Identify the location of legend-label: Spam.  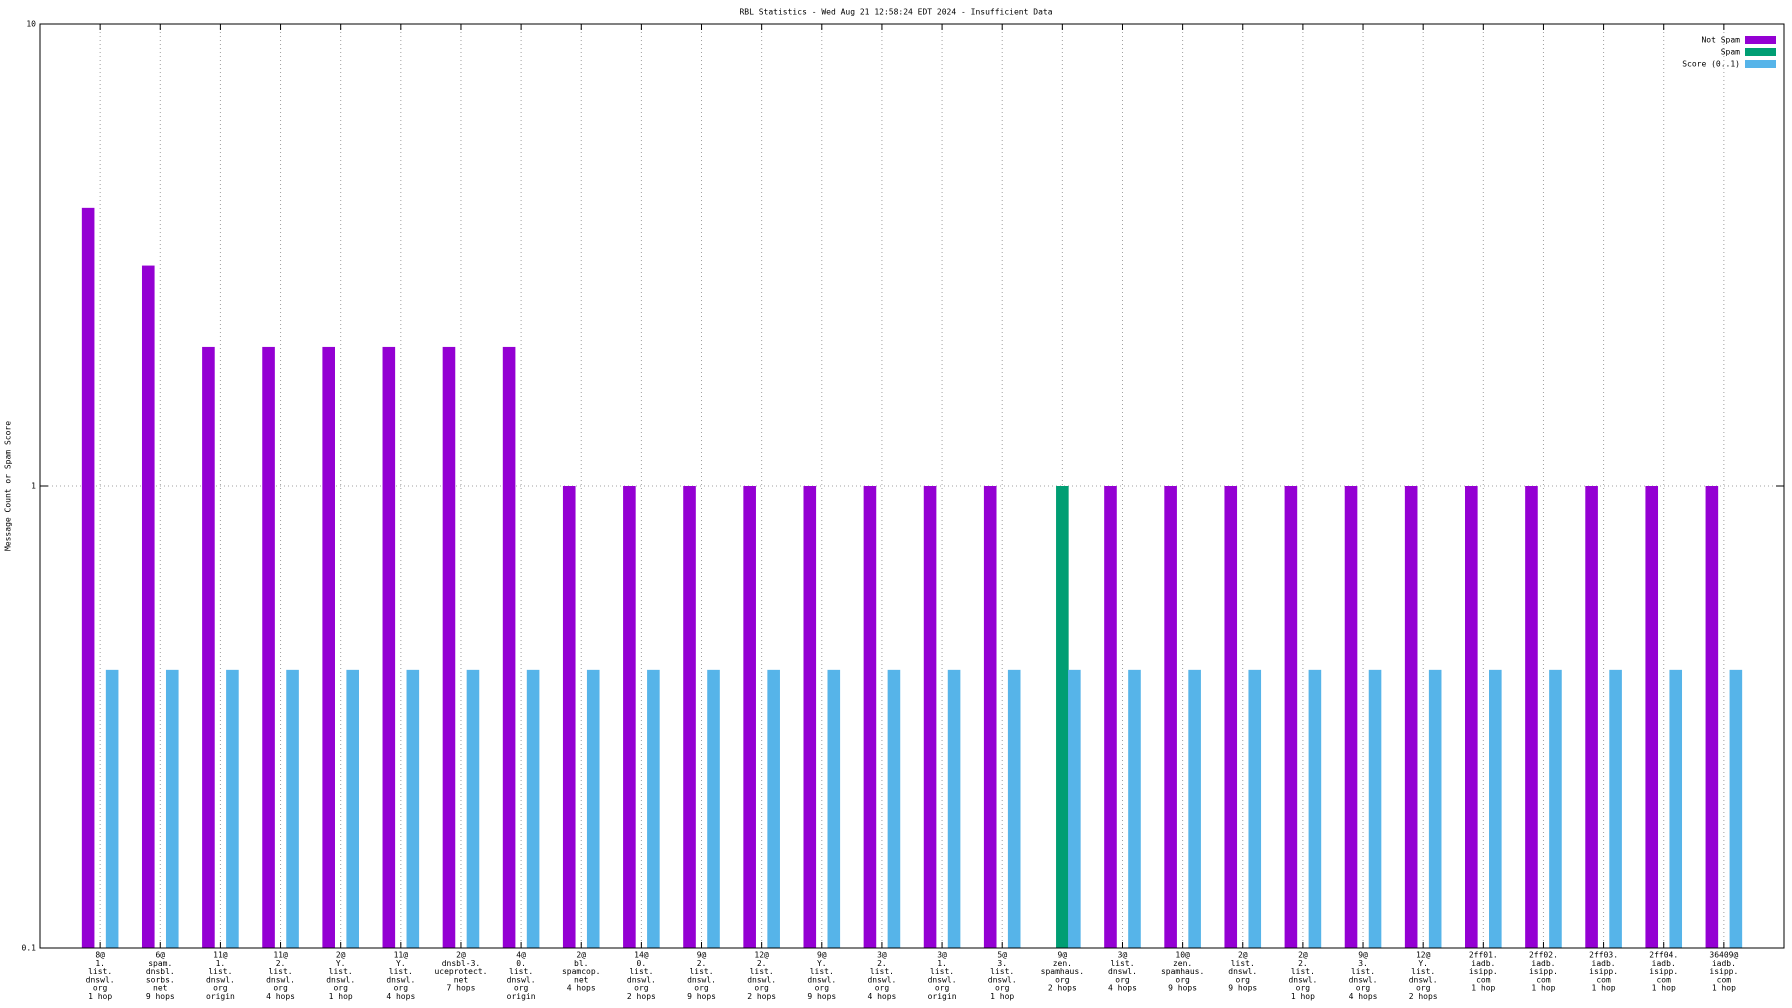
(1730, 52).